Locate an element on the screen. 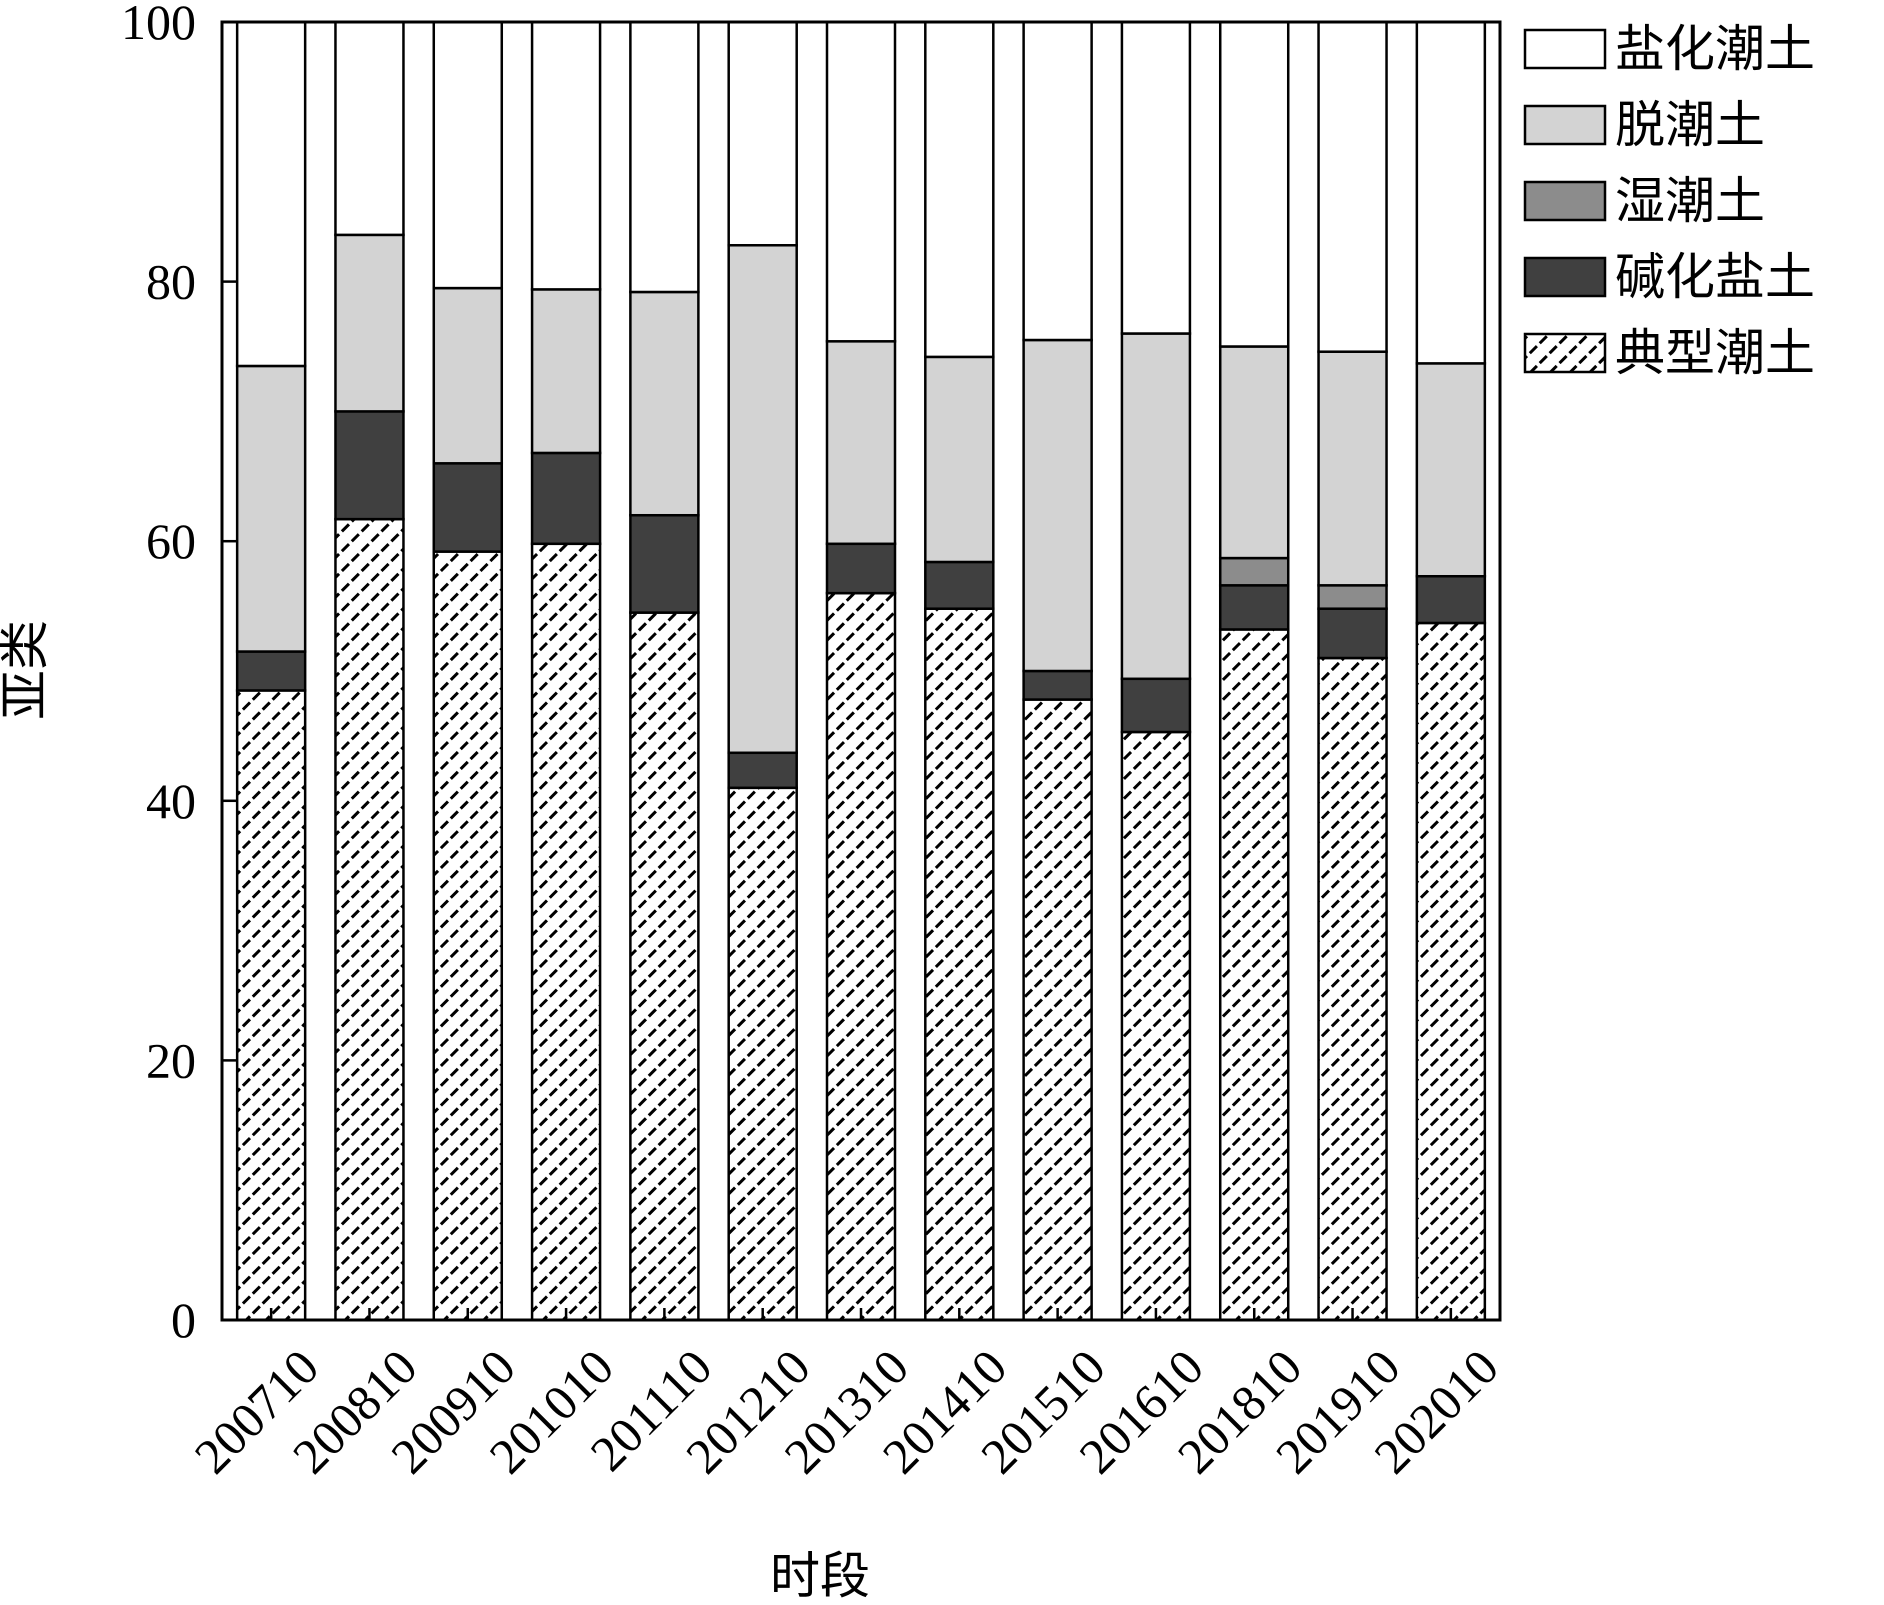  bar-segment-201810-s2 is located at coordinates (1254, 571).